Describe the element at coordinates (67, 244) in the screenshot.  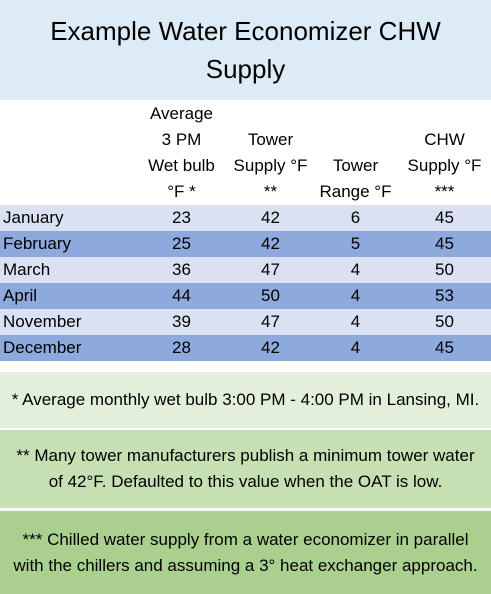
I see `month-cell: February` at that location.